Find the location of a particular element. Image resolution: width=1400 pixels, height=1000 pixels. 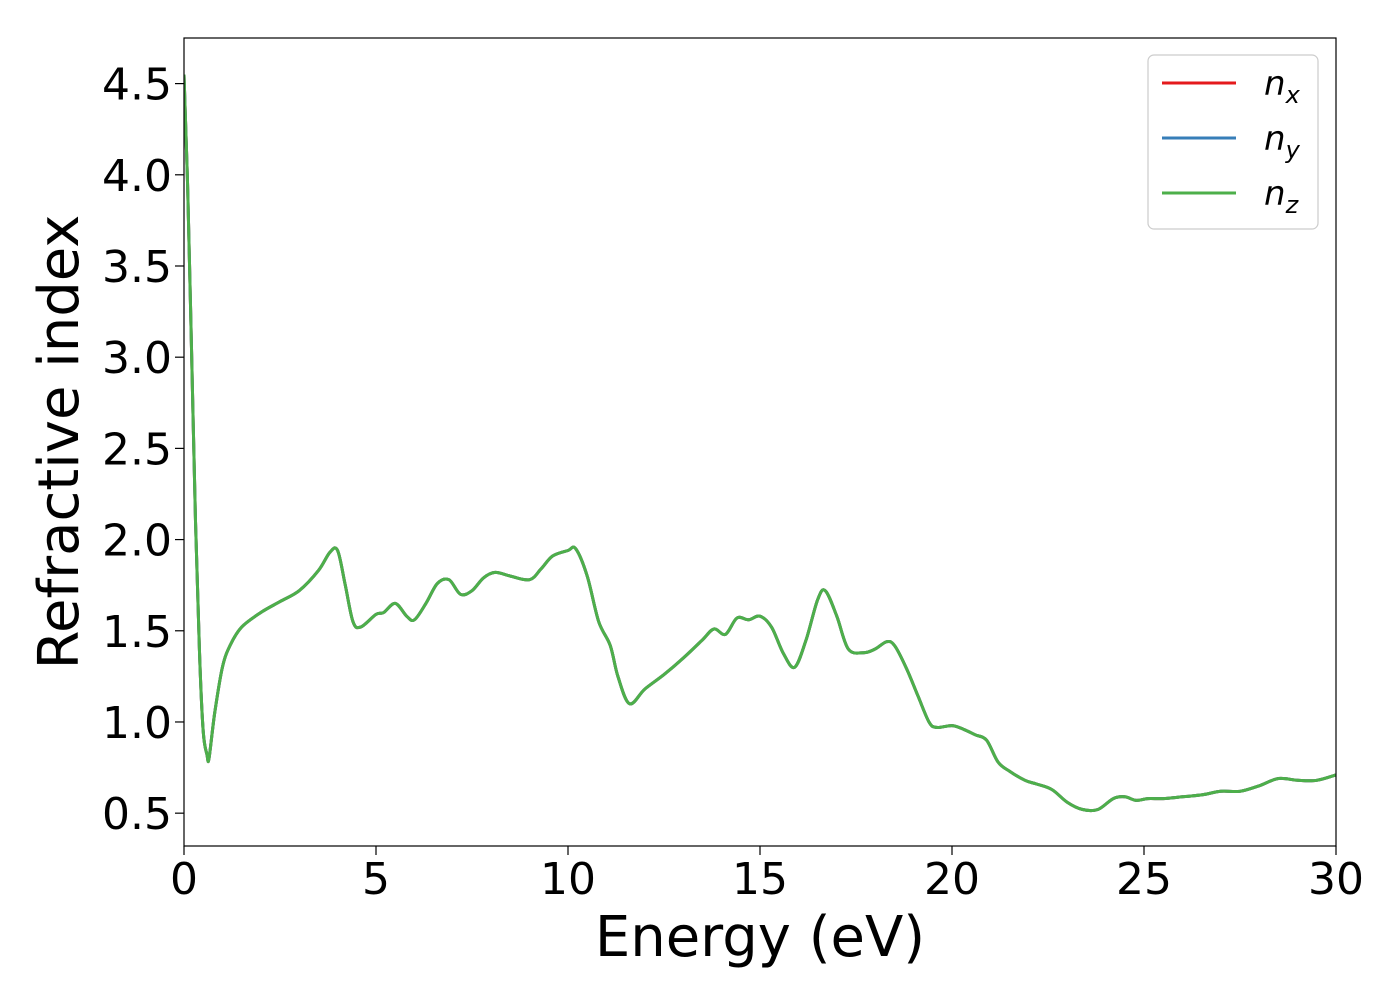

x-tick-label: 5 is located at coordinates (376, 879).